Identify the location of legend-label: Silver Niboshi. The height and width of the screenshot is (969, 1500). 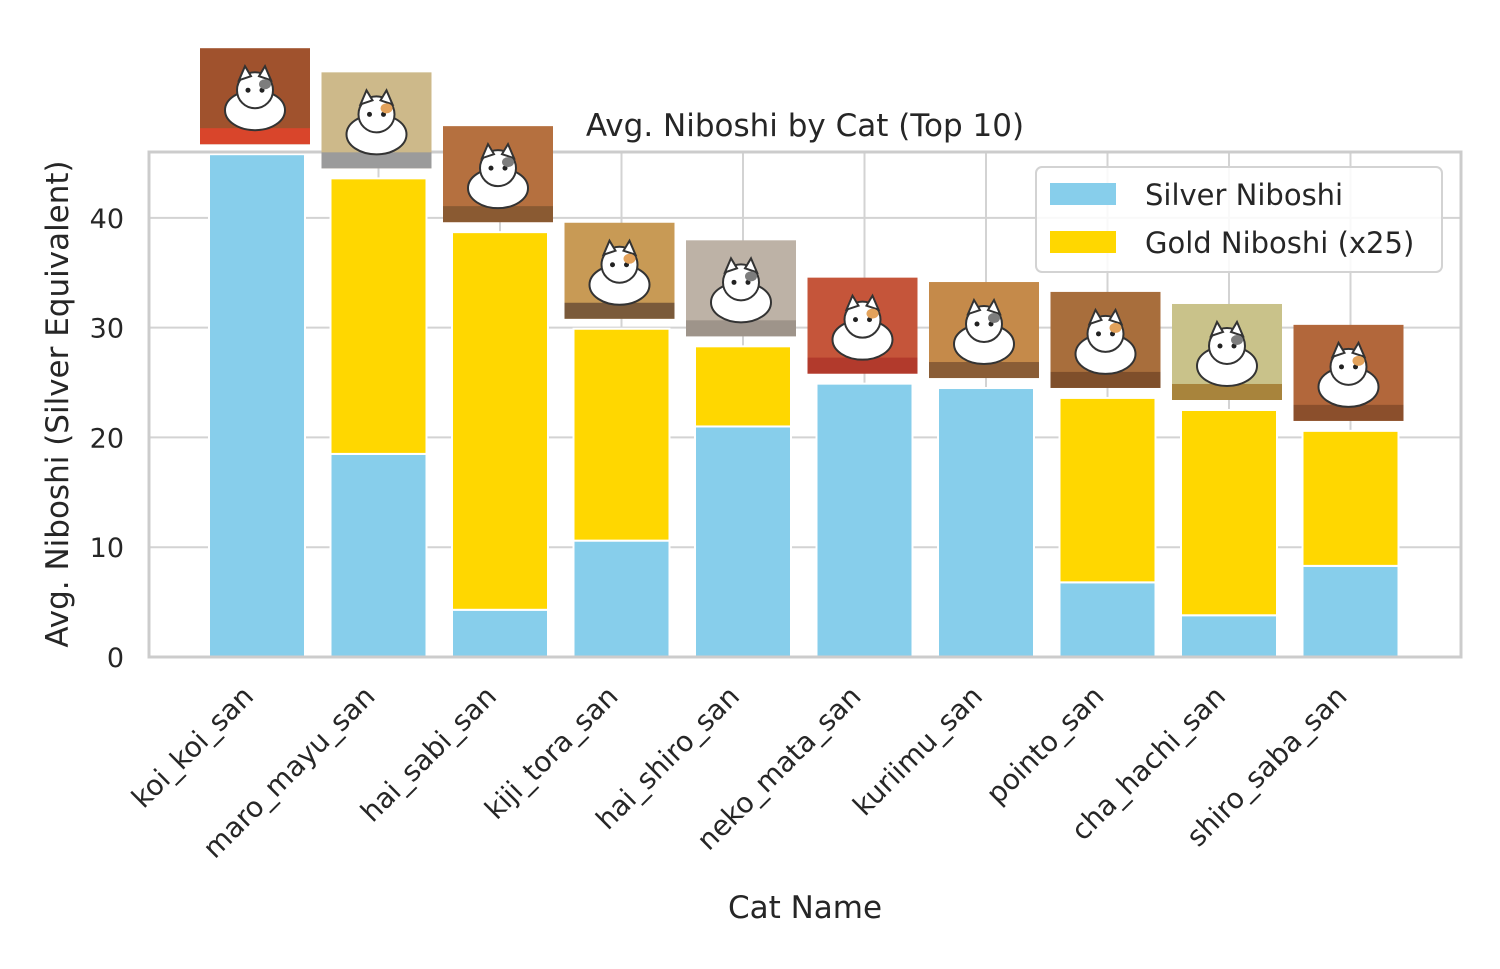
(1244, 195).